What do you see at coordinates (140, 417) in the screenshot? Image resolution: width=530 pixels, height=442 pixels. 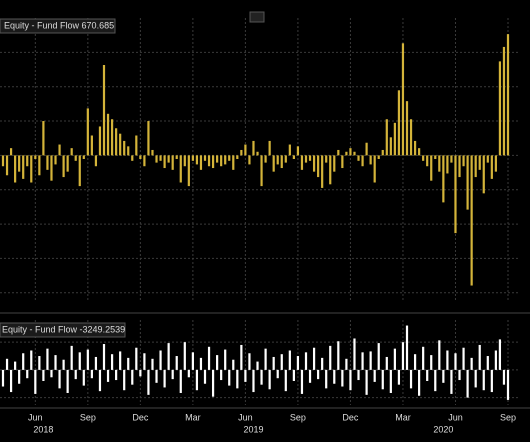 I see `x-tick-label: Dec` at bounding box center [140, 417].